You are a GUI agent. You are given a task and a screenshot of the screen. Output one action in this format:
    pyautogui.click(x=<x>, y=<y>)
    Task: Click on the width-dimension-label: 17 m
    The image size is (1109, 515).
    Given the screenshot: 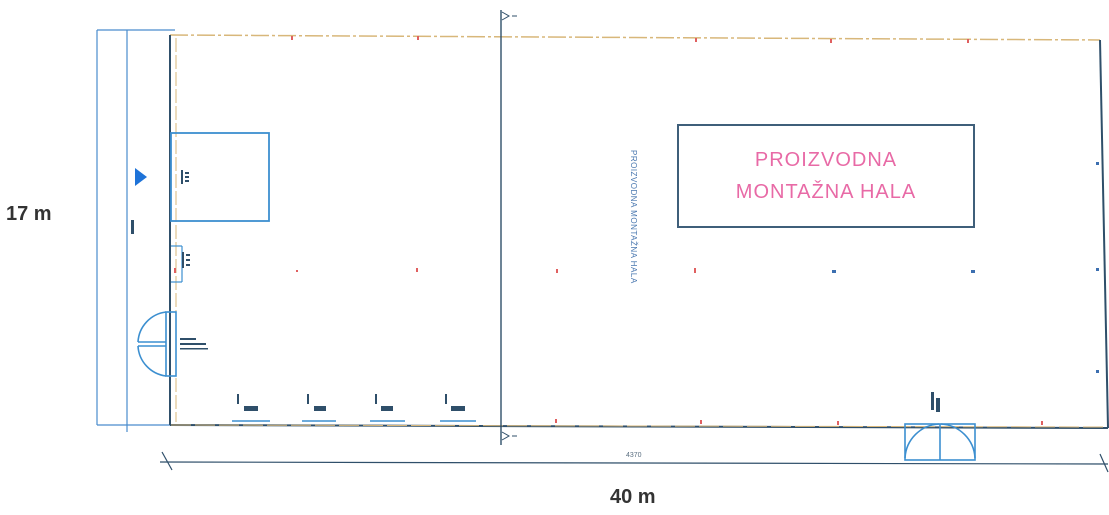 What is the action you would take?
    pyautogui.click(x=29, y=214)
    